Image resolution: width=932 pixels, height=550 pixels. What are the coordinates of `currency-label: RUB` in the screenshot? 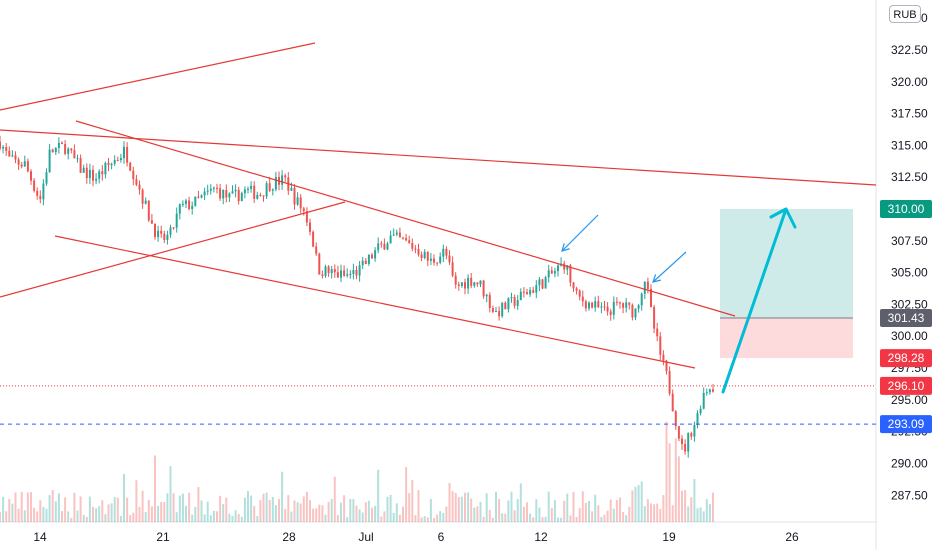 It's located at (905, 14).